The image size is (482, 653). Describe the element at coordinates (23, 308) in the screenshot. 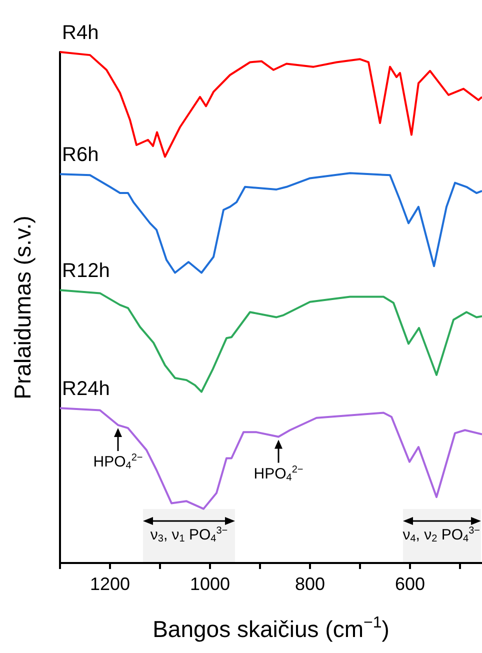

I see `y-axis-title: Pralaidumas (s.v.)` at that location.